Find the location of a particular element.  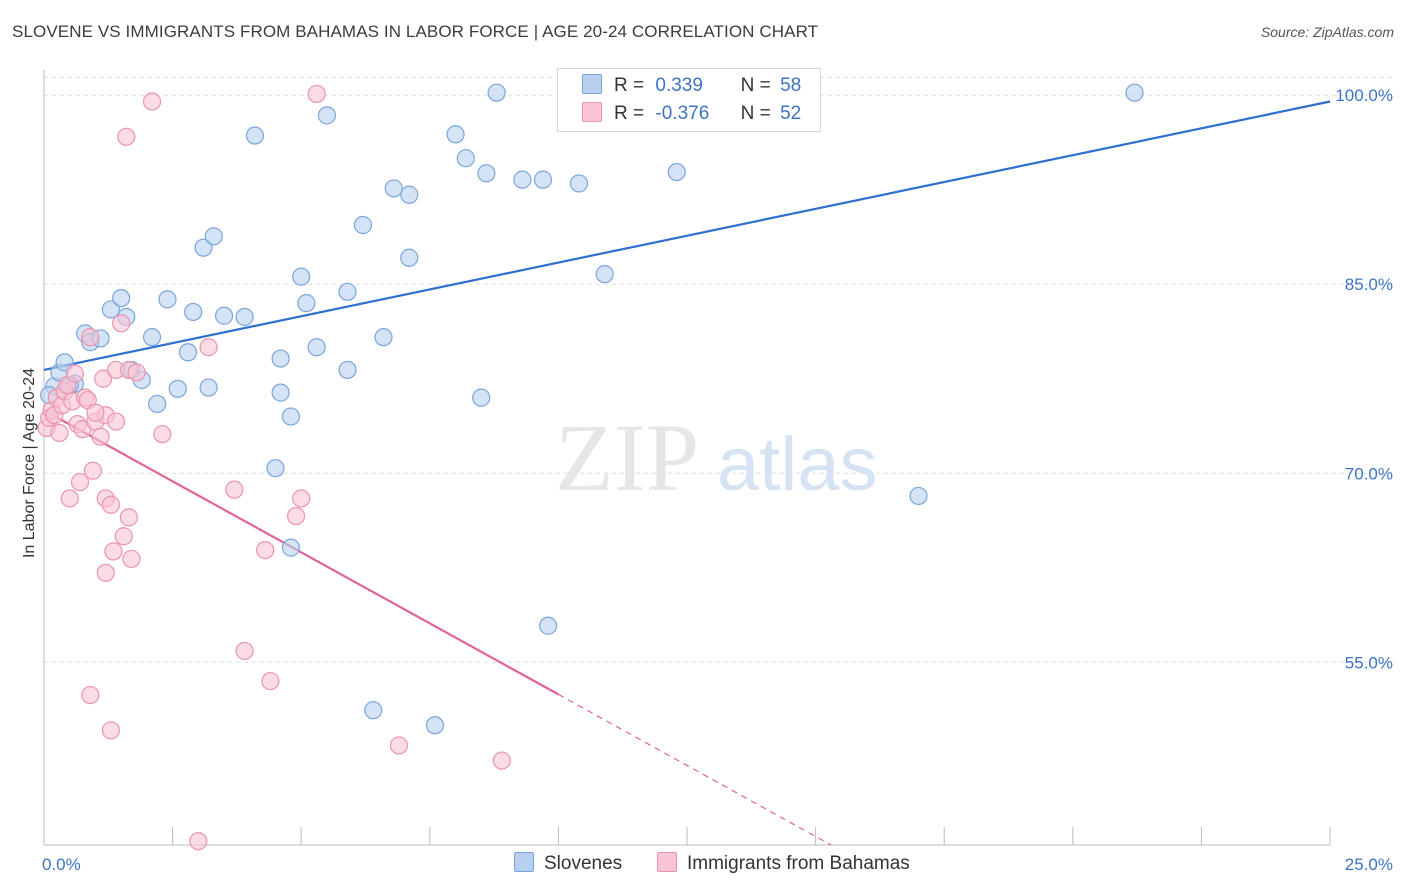

bottom-legend-bahamas: Immigrants from Bahamas is located at coordinates (783, 863).